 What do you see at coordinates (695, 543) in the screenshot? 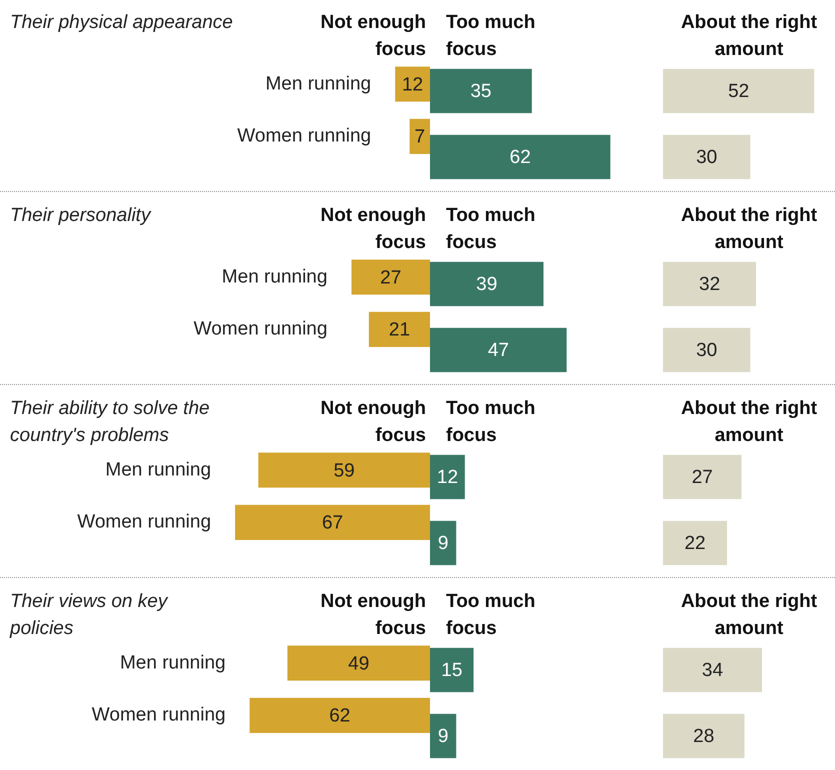
I see `data-label: 22` at bounding box center [695, 543].